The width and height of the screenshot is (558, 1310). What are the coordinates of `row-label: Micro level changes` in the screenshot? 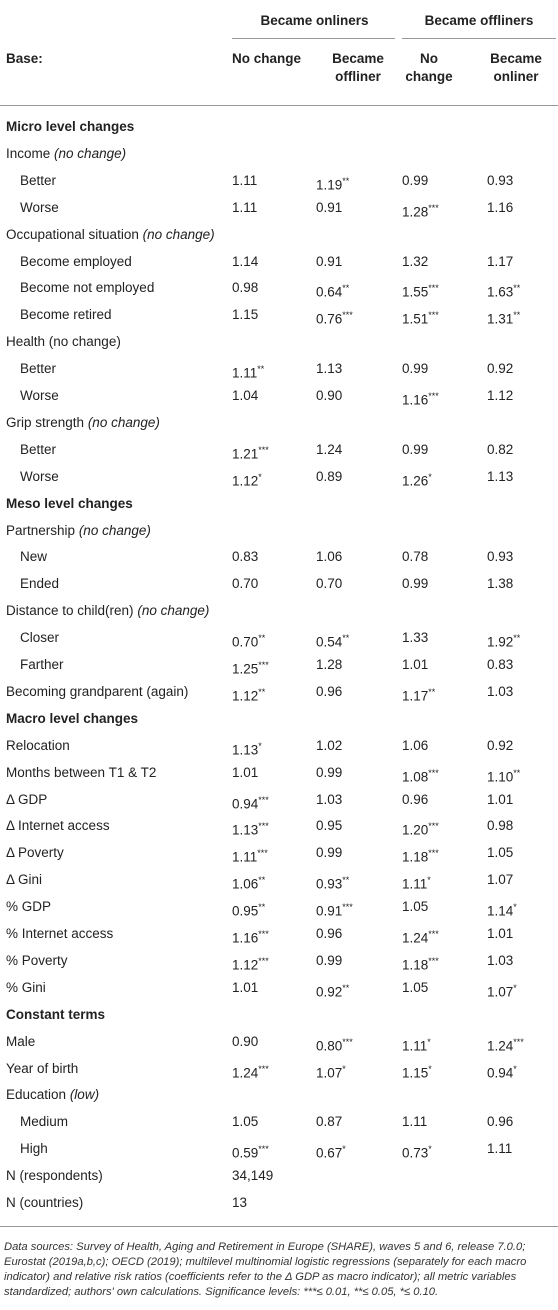 It's located at (70, 126).